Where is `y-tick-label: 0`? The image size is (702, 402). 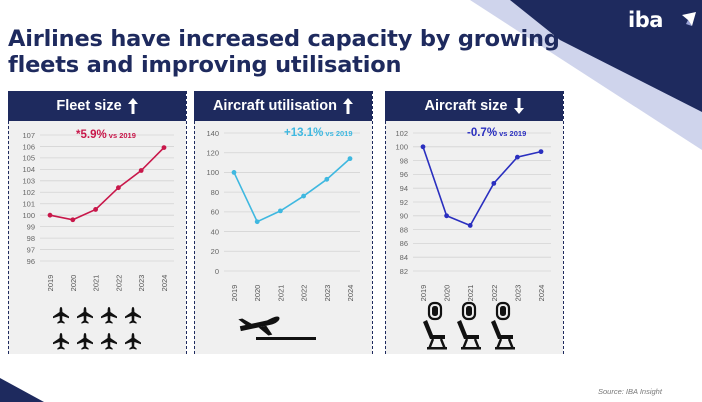
y-tick-label: 0 is located at coordinates (217, 271).